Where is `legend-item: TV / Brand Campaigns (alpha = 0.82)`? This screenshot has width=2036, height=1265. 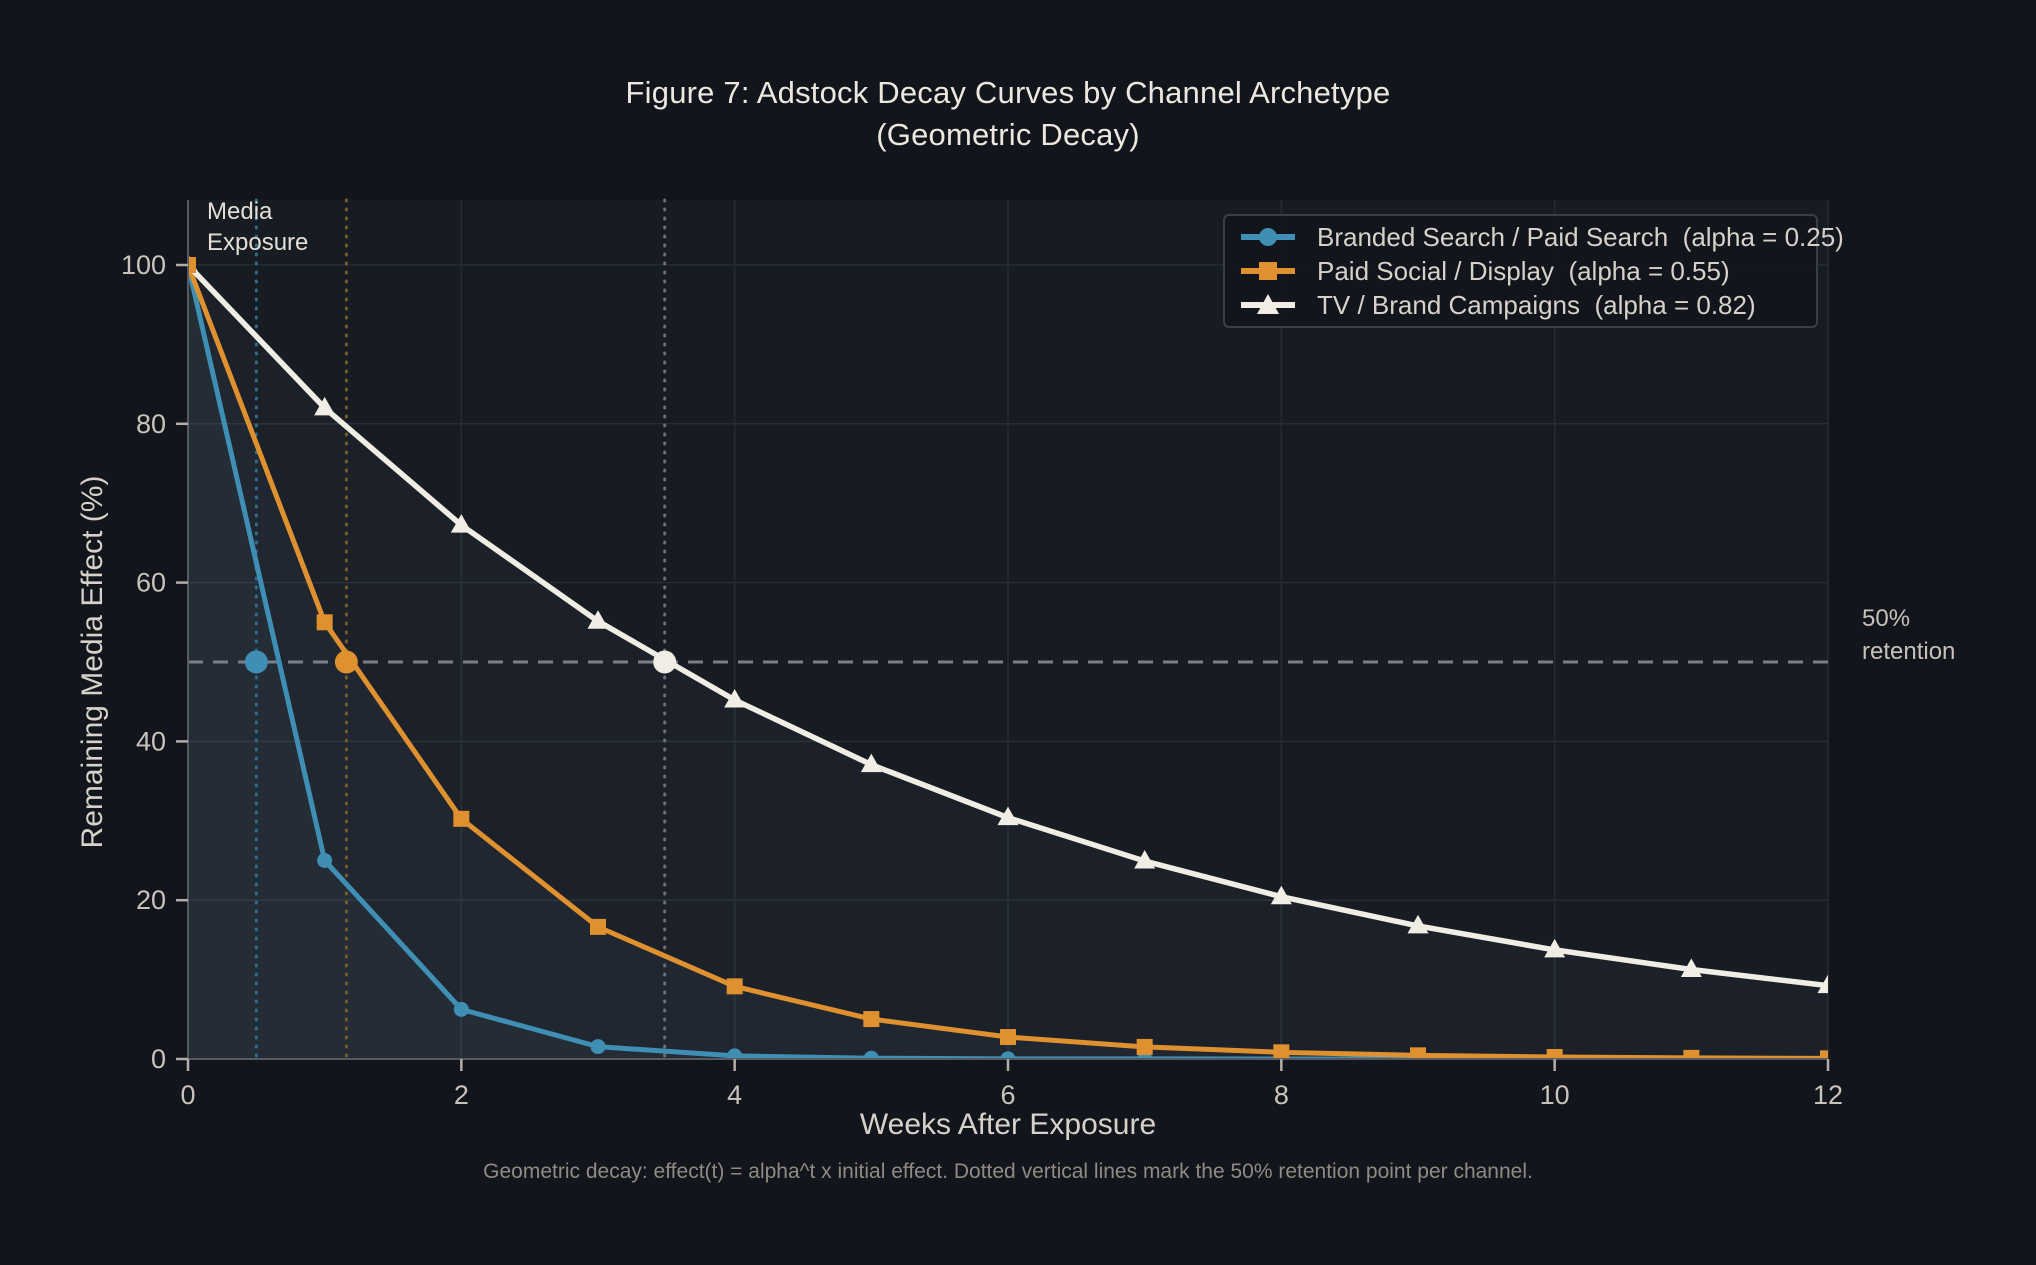 legend-item: TV / Brand Campaigns (alpha = 0.82) is located at coordinates (1527, 305).